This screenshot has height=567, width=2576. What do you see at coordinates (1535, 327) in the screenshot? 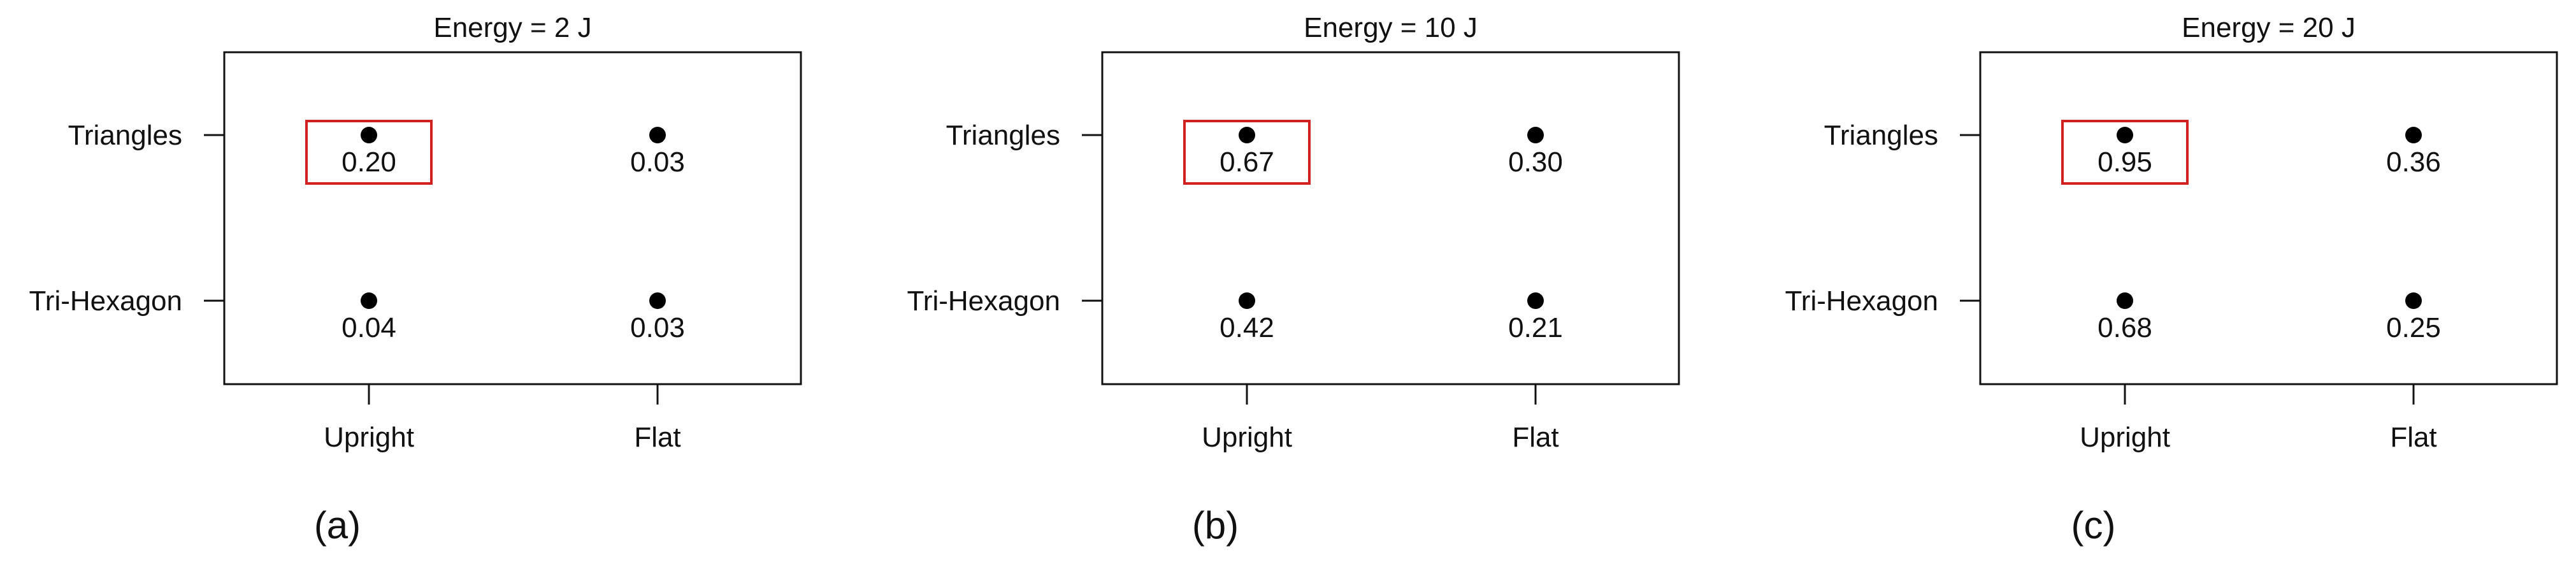
I see `data-label: 0.21` at bounding box center [1535, 327].